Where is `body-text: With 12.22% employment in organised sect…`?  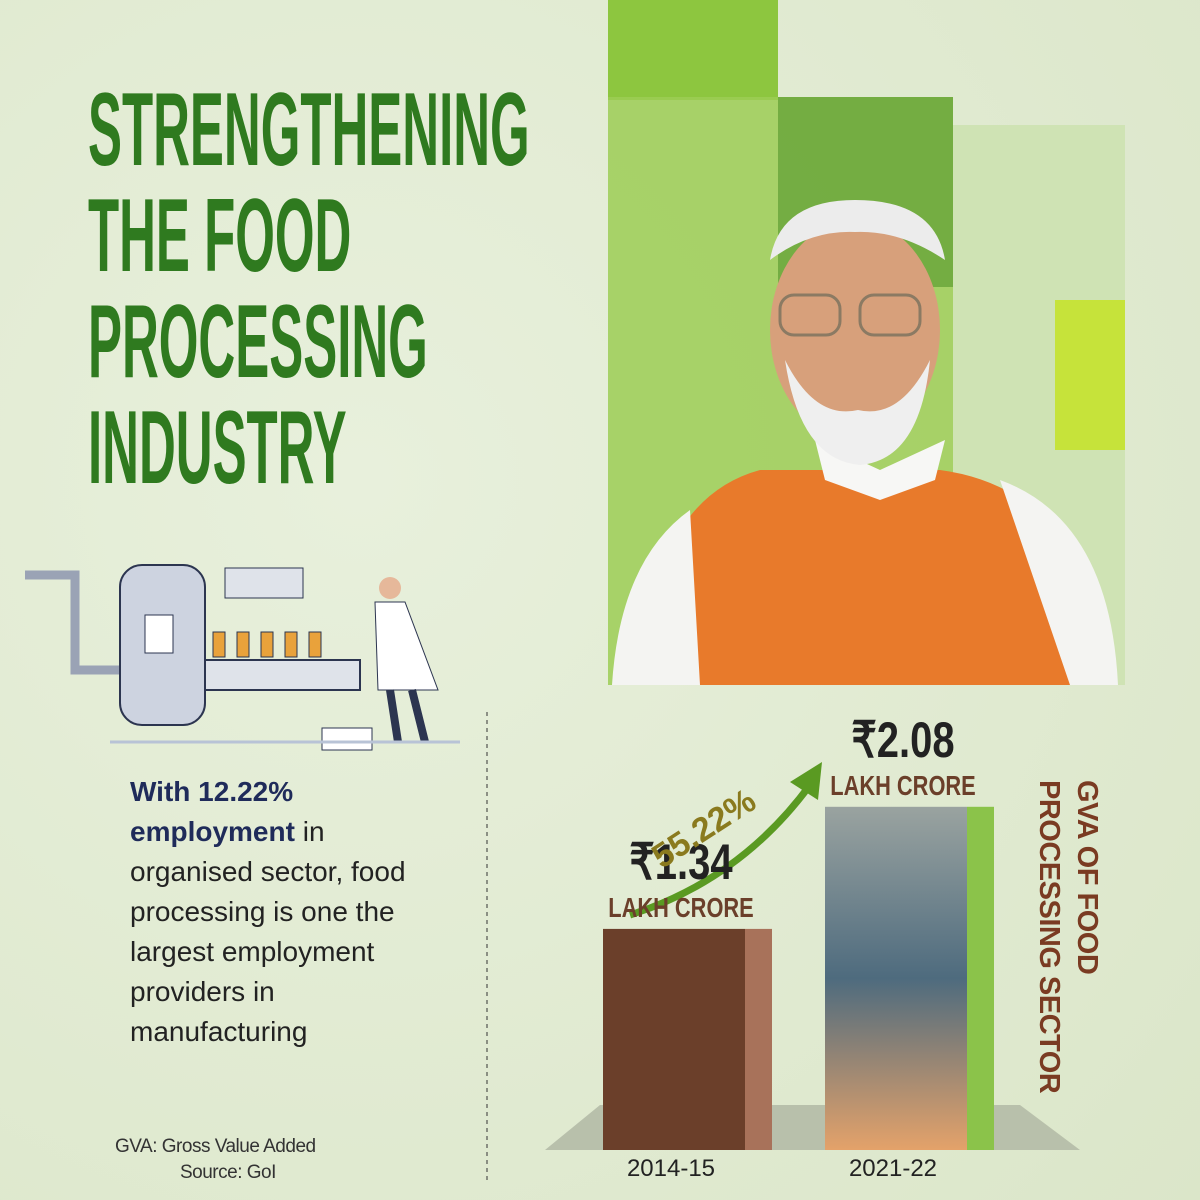 body-text: With 12.22% employment in organised sect… is located at coordinates (275, 912).